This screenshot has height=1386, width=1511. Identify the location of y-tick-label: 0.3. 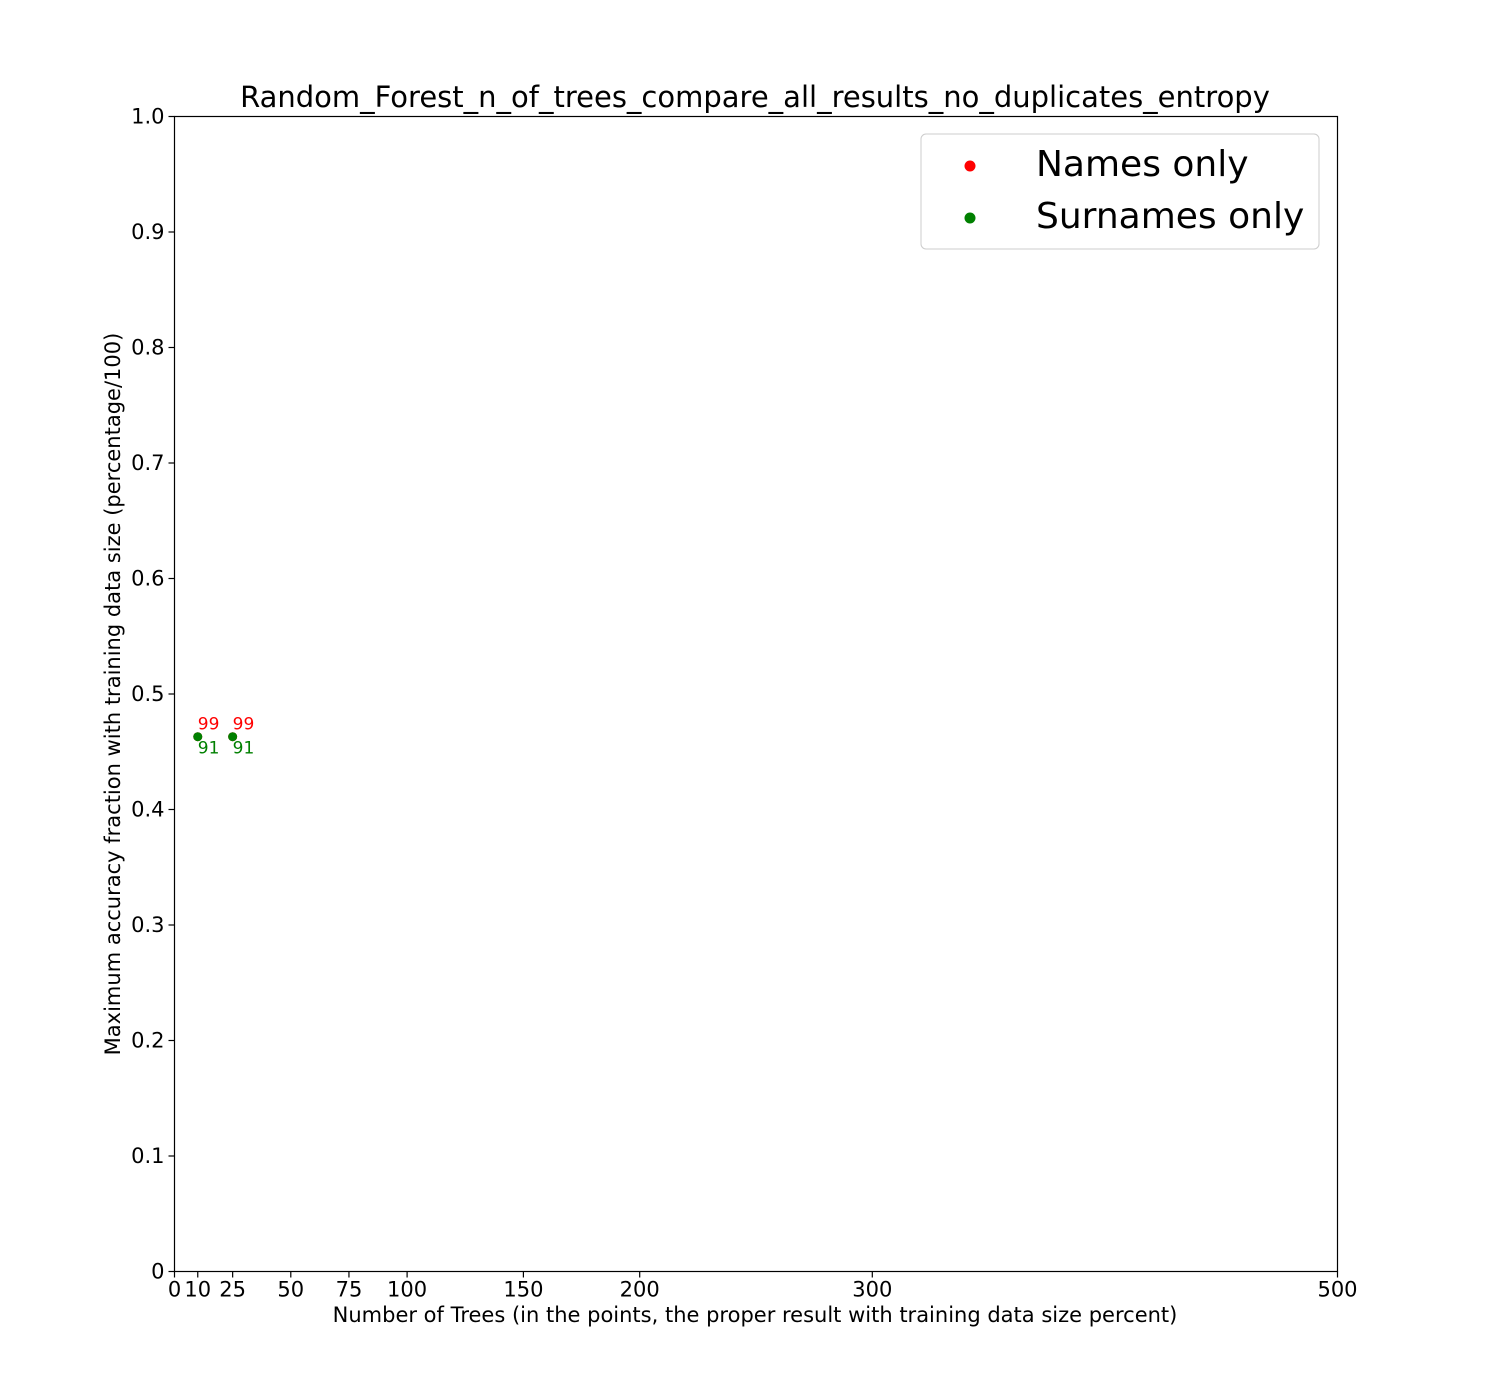
(147, 925).